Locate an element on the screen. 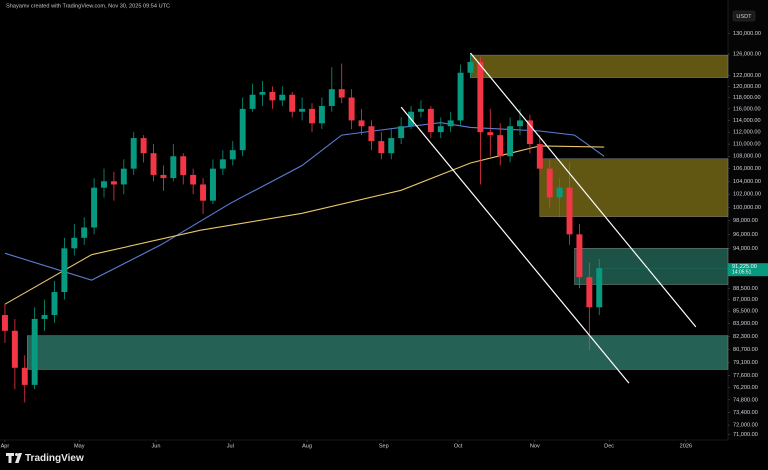 The image size is (768, 470). y-tick-label: 102,000.00 is located at coordinates (747, 195).